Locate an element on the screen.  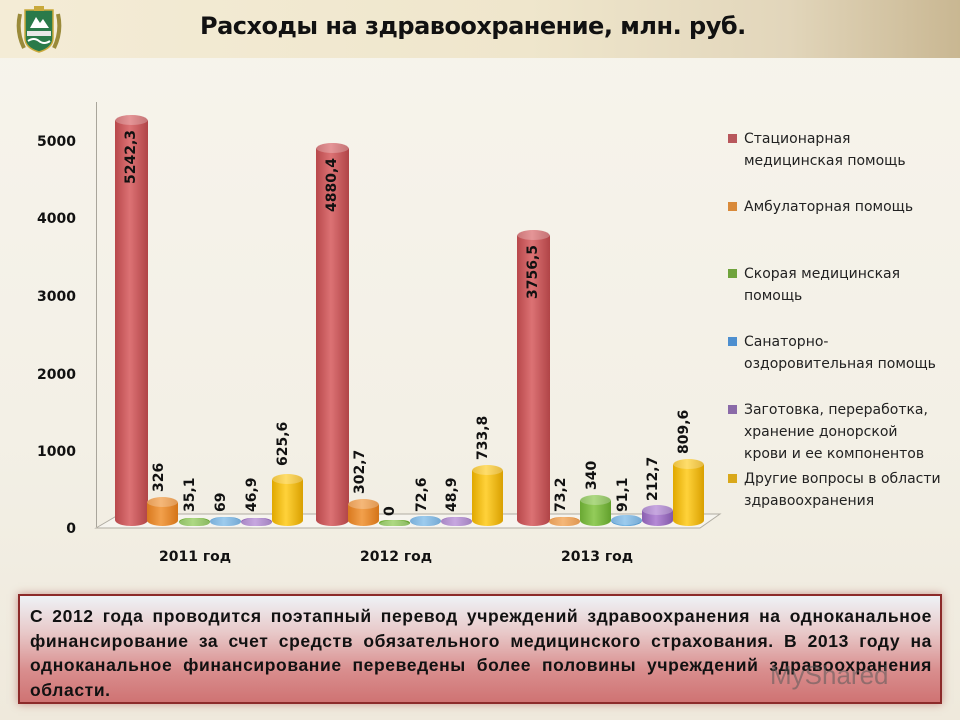
value-label: 72,6 is located at coordinates (422, 494).